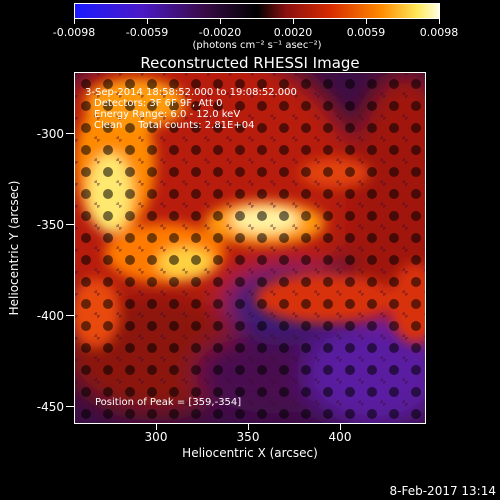 The image size is (500, 500). What do you see at coordinates (293, 32) in the screenshot?
I see `colorbar-tick-label: 0.0020` at bounding box center [293, 32].